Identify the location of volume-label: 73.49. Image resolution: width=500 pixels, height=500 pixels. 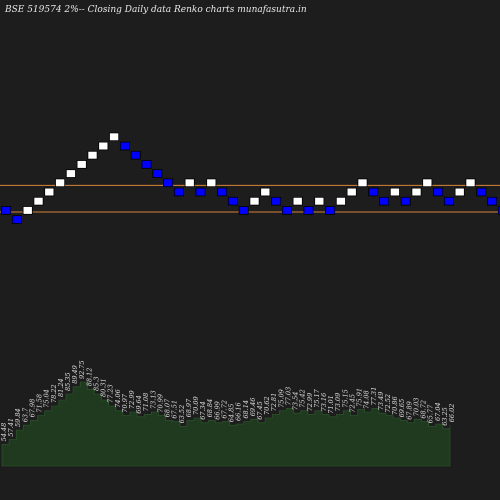
(381, 401).